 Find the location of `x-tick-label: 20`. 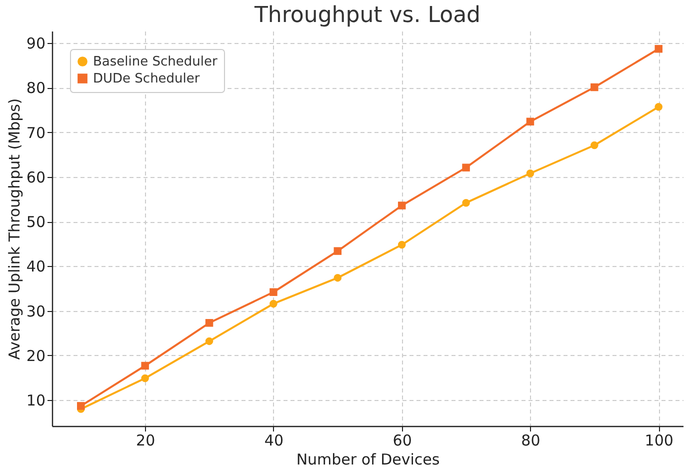

x-tick-label: 20 is located at coordinates (146, 441).